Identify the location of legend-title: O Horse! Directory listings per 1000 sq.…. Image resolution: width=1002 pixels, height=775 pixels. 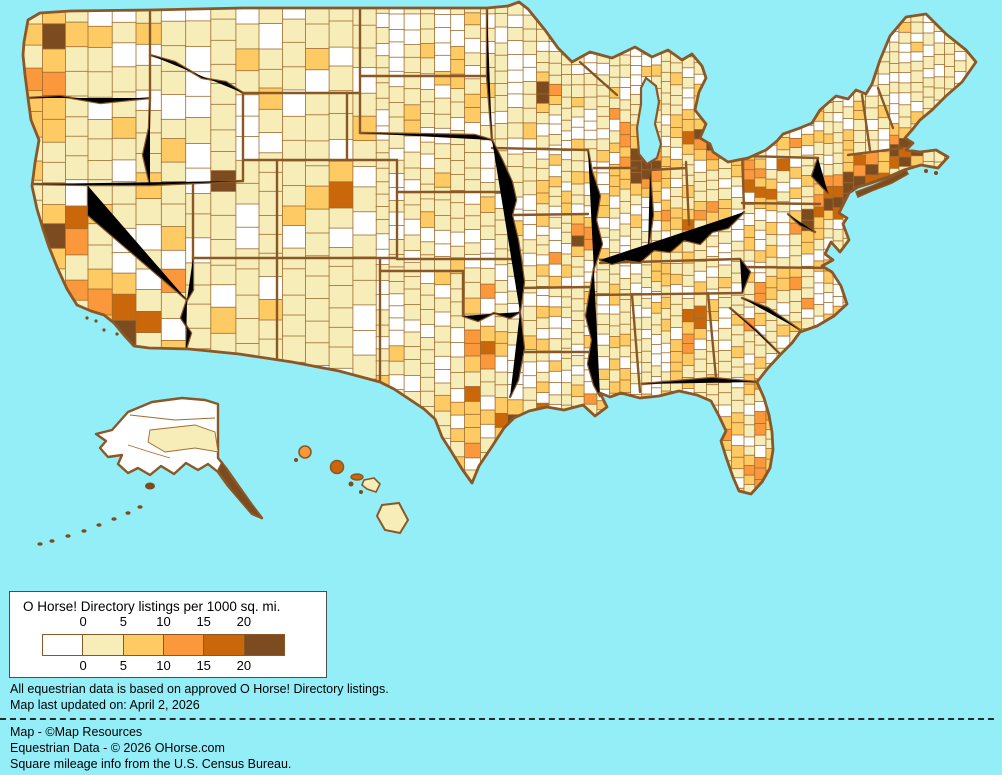
(152, 606).